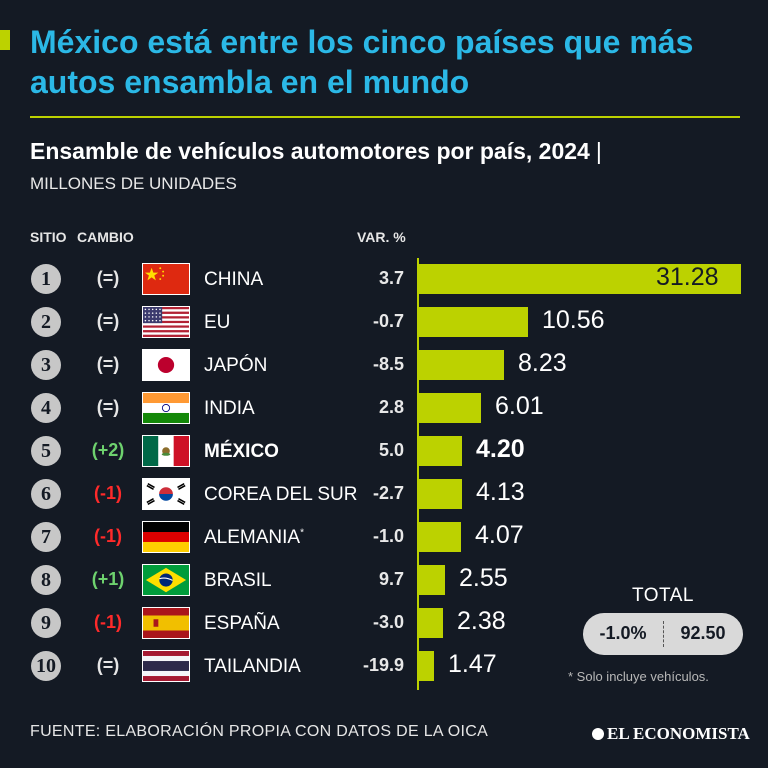 The image size is (768, 768). Describe the element at coordinates (391, 407) in the screenshot. I see `var-percent: 2.8` at that location.